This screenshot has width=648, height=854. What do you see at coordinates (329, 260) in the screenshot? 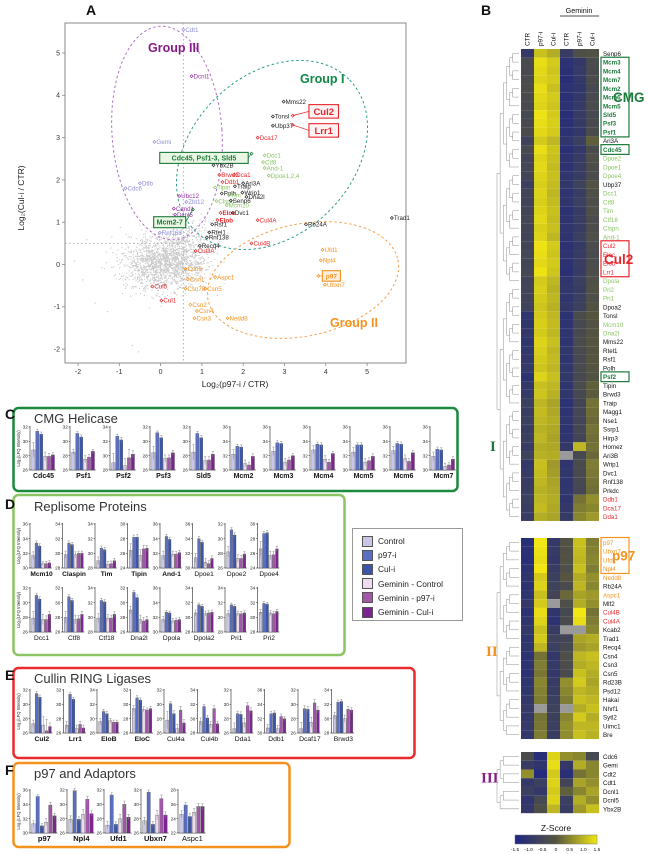
I see `svg-text: Npl4` at bounding box center [329, 260].